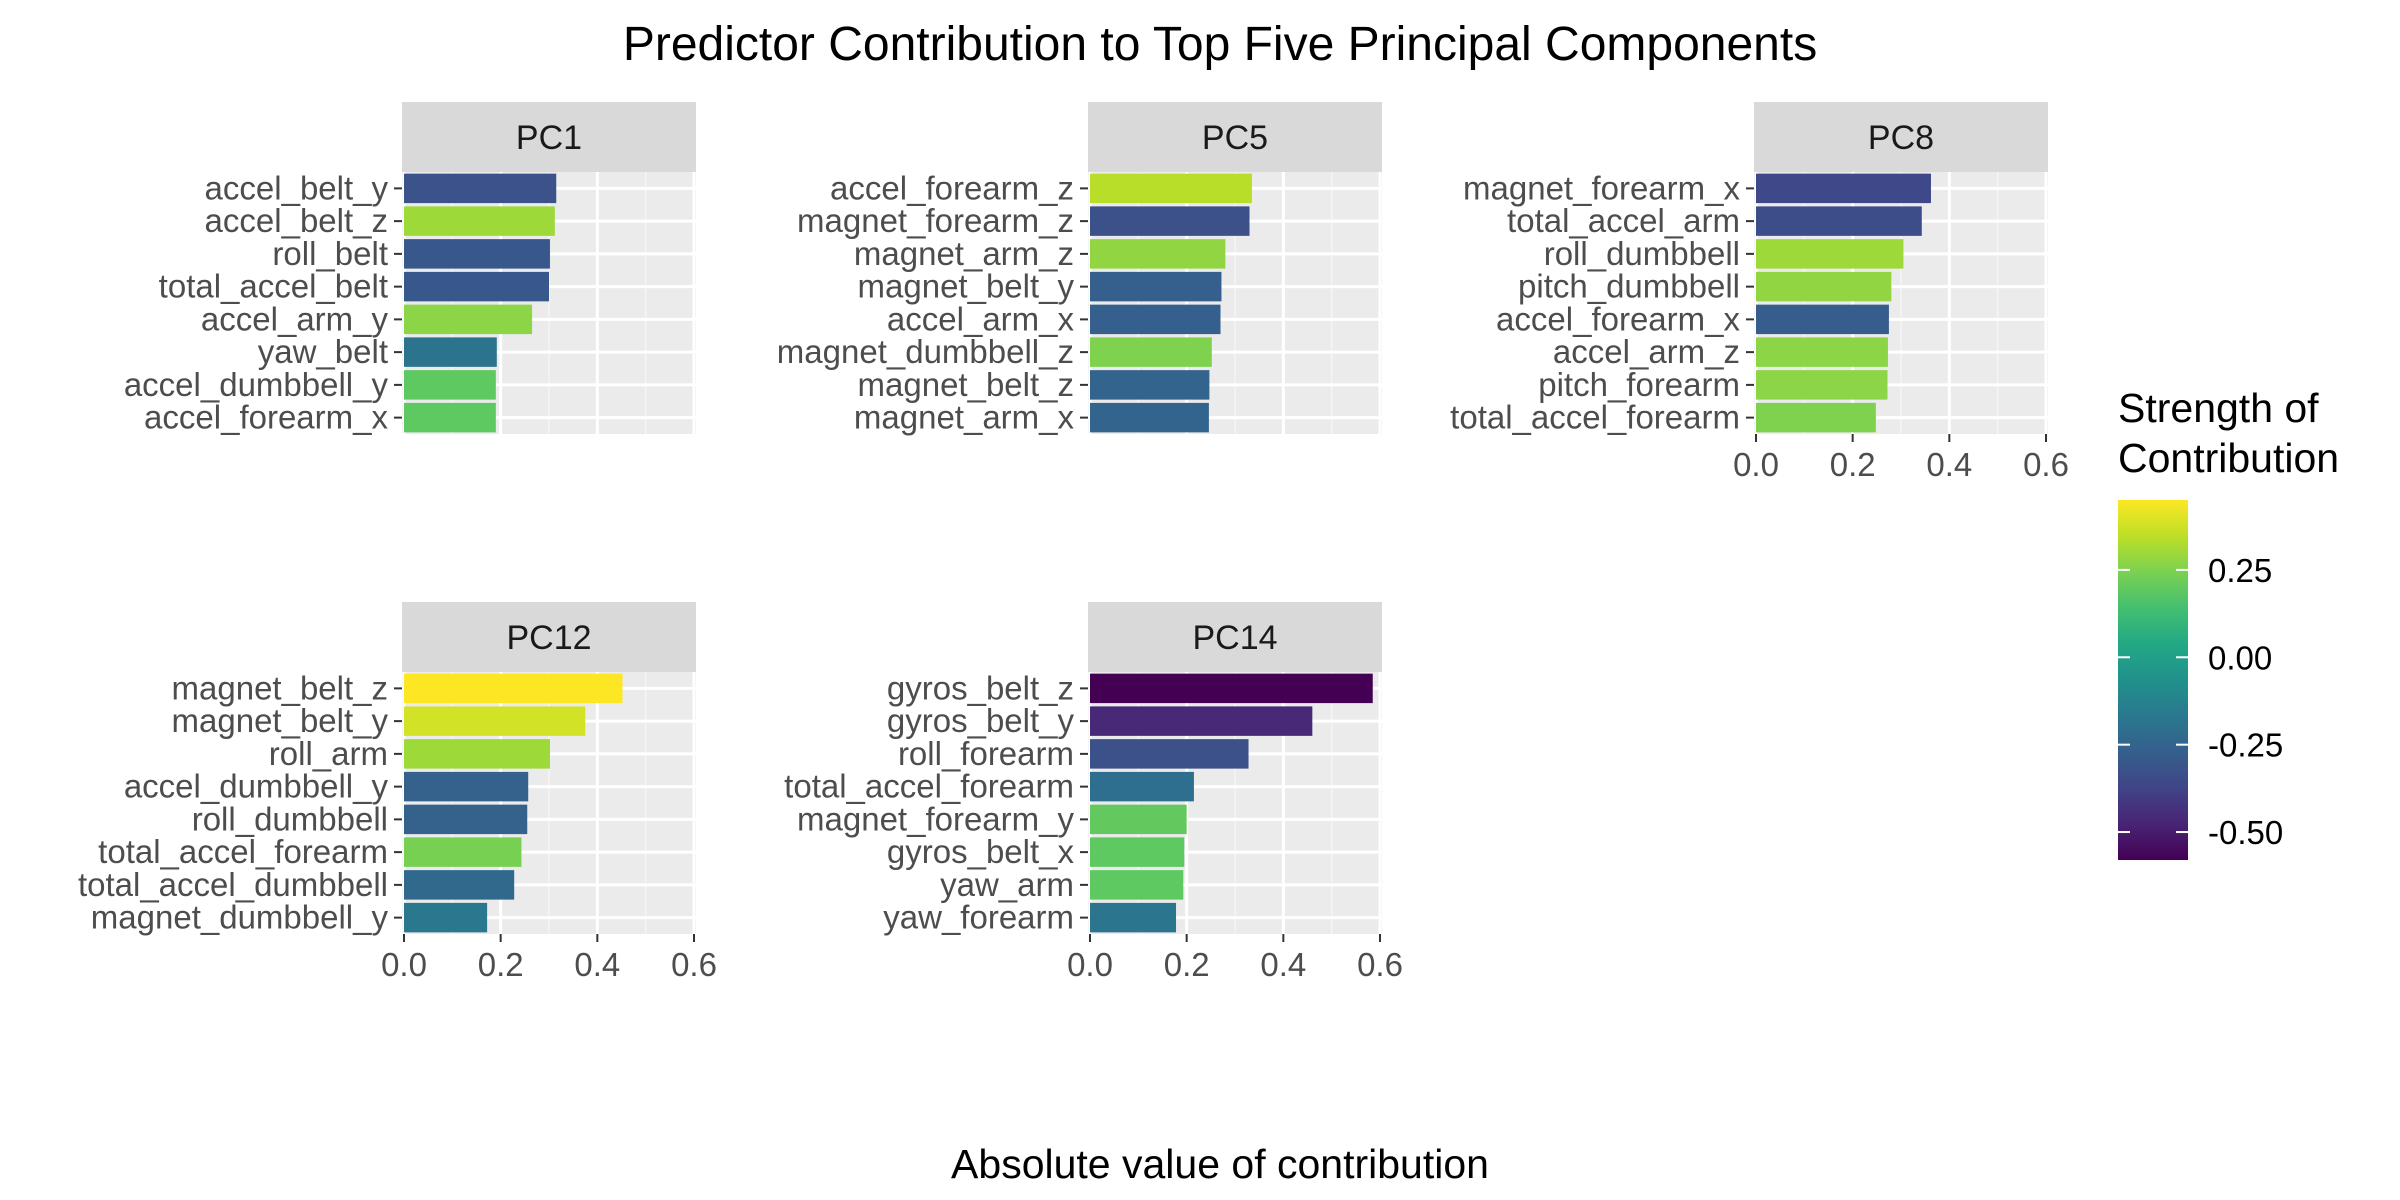 This screenshot has height=1200, width=2400. Describe the element at coordinates (2240, 657) in the screenshot. I see `colorbar-label: 0.00` at that location.